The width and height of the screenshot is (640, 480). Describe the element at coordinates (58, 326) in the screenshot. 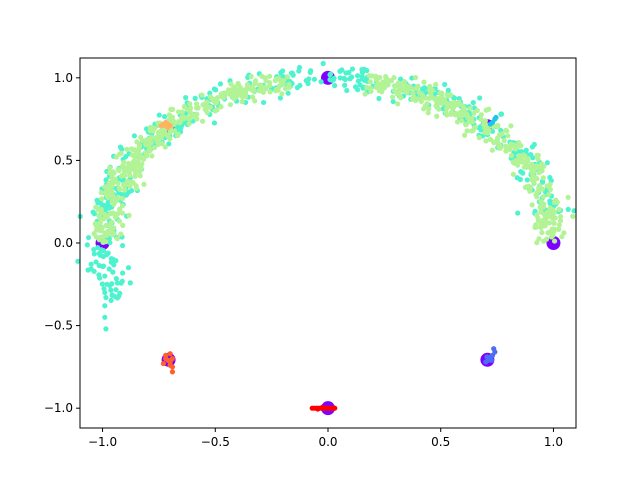

I see `y-tick-label: −0.5` at that location.